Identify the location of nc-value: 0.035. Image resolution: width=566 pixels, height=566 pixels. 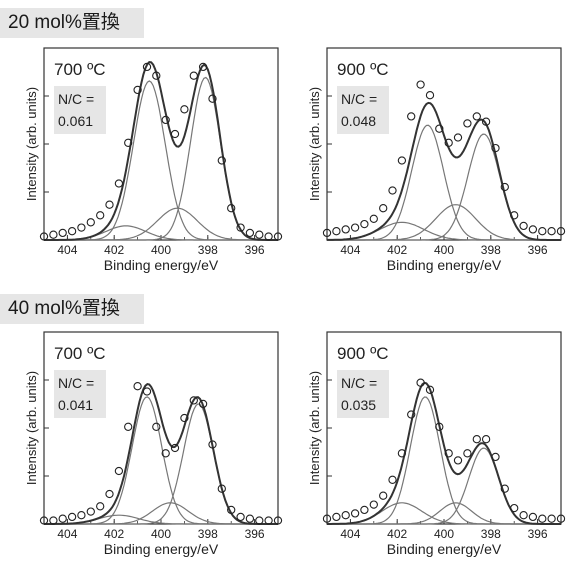
(358, 405).